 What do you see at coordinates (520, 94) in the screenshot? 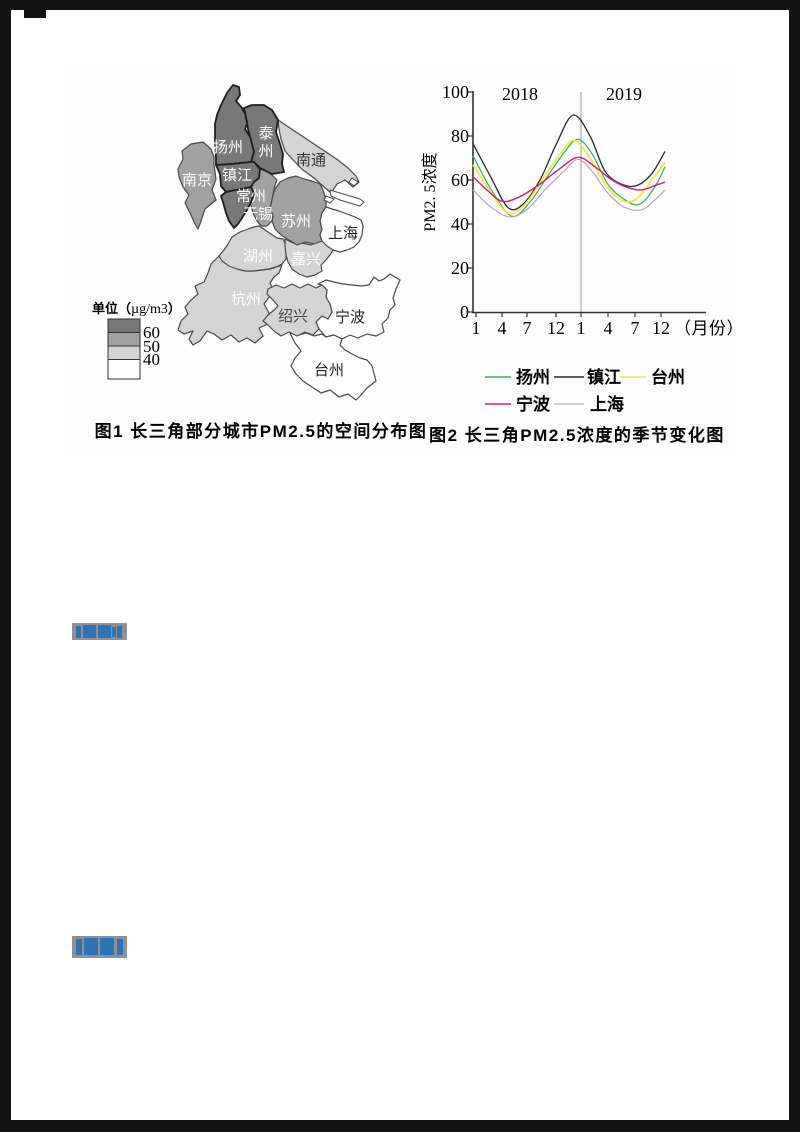
I see `svg-text: 2018` at bounding box center [520, 94].